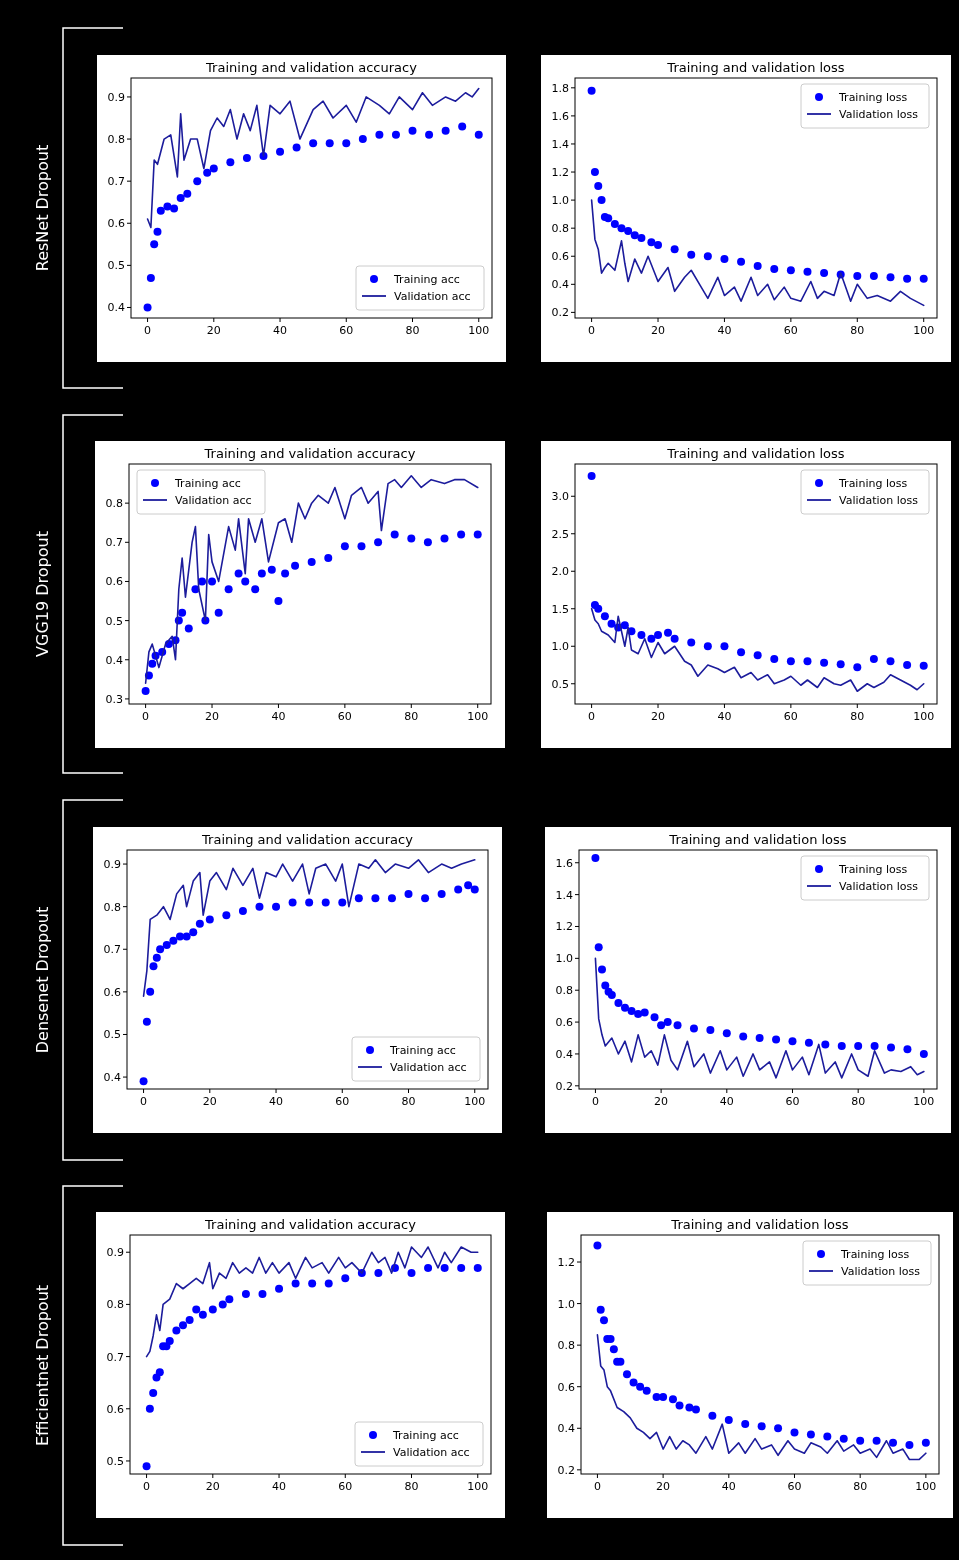  I want to click on x-tick-label: 60, so click(794, 1486).